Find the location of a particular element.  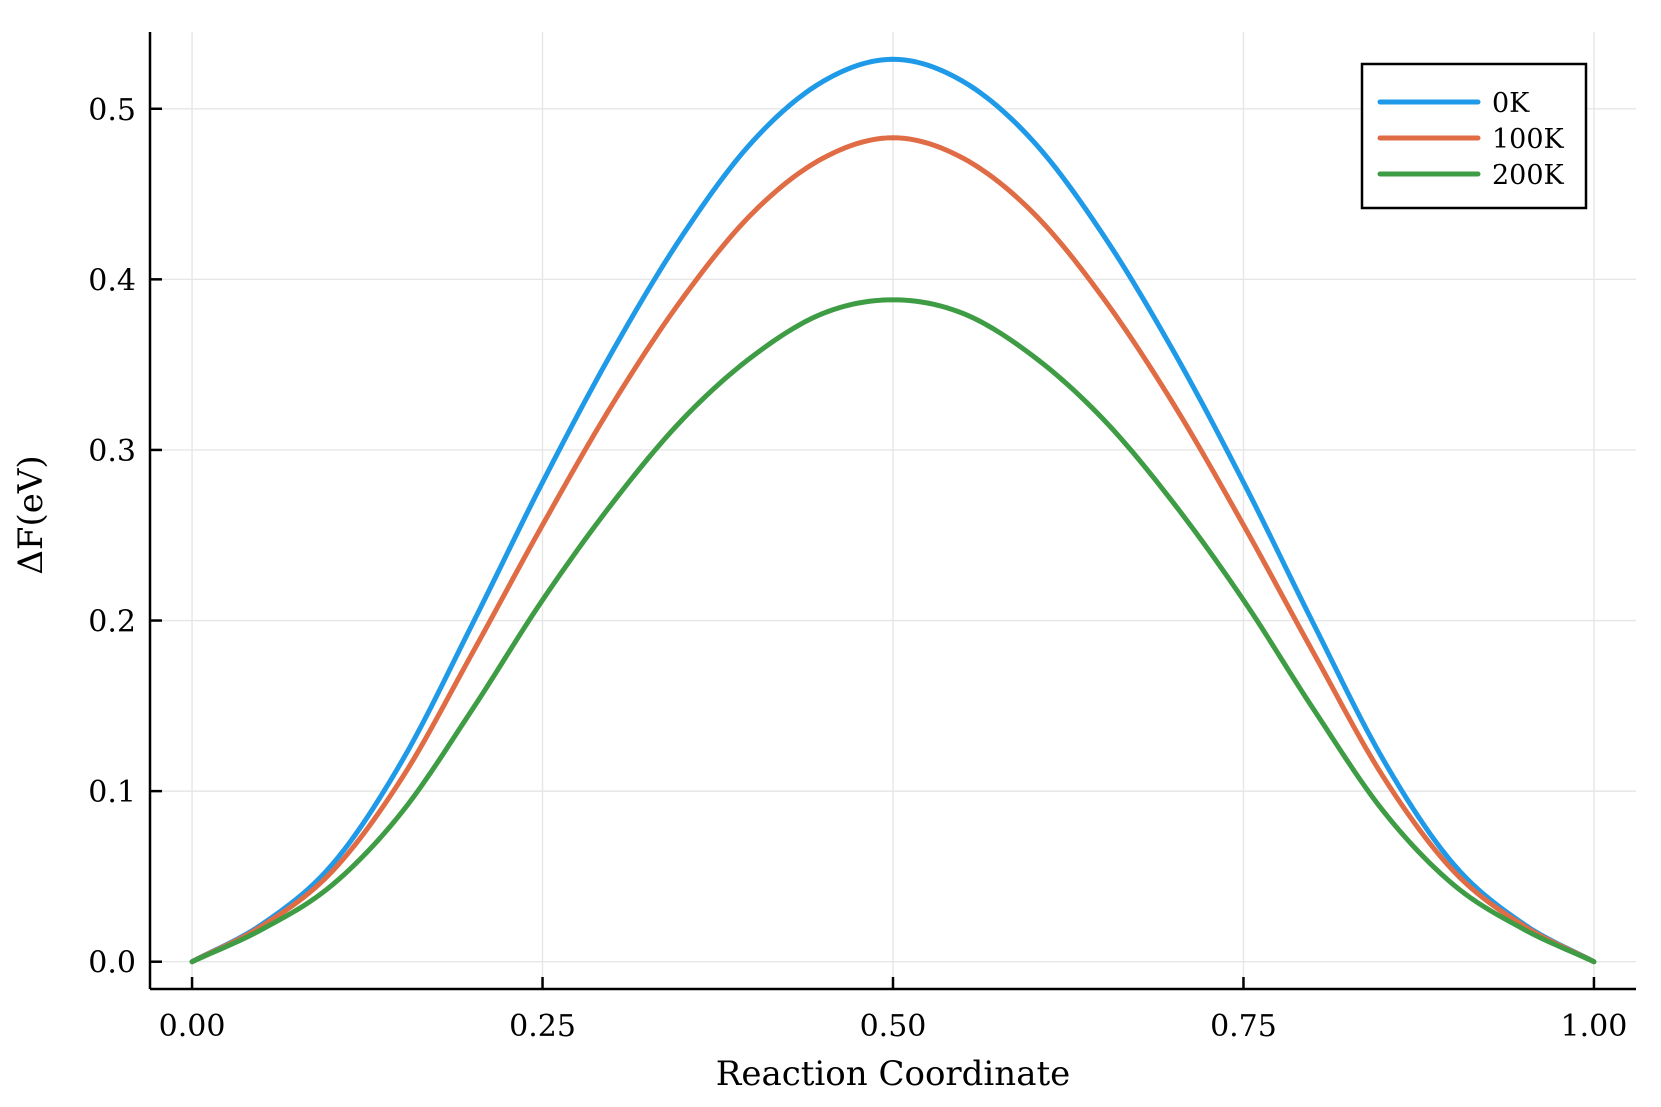

legend: 0K 100K 200K is located at coordinates (1474, 136).